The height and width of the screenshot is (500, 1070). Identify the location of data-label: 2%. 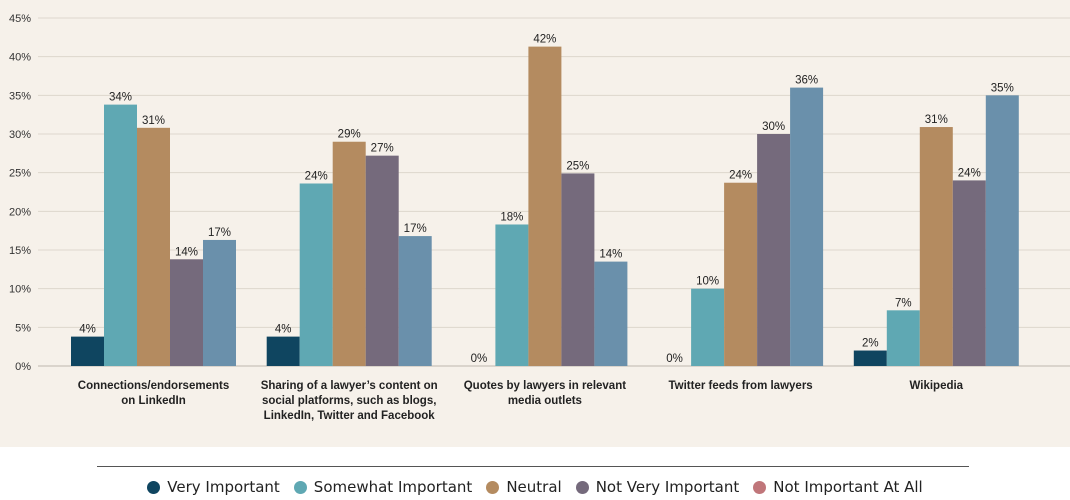
(870, 344).